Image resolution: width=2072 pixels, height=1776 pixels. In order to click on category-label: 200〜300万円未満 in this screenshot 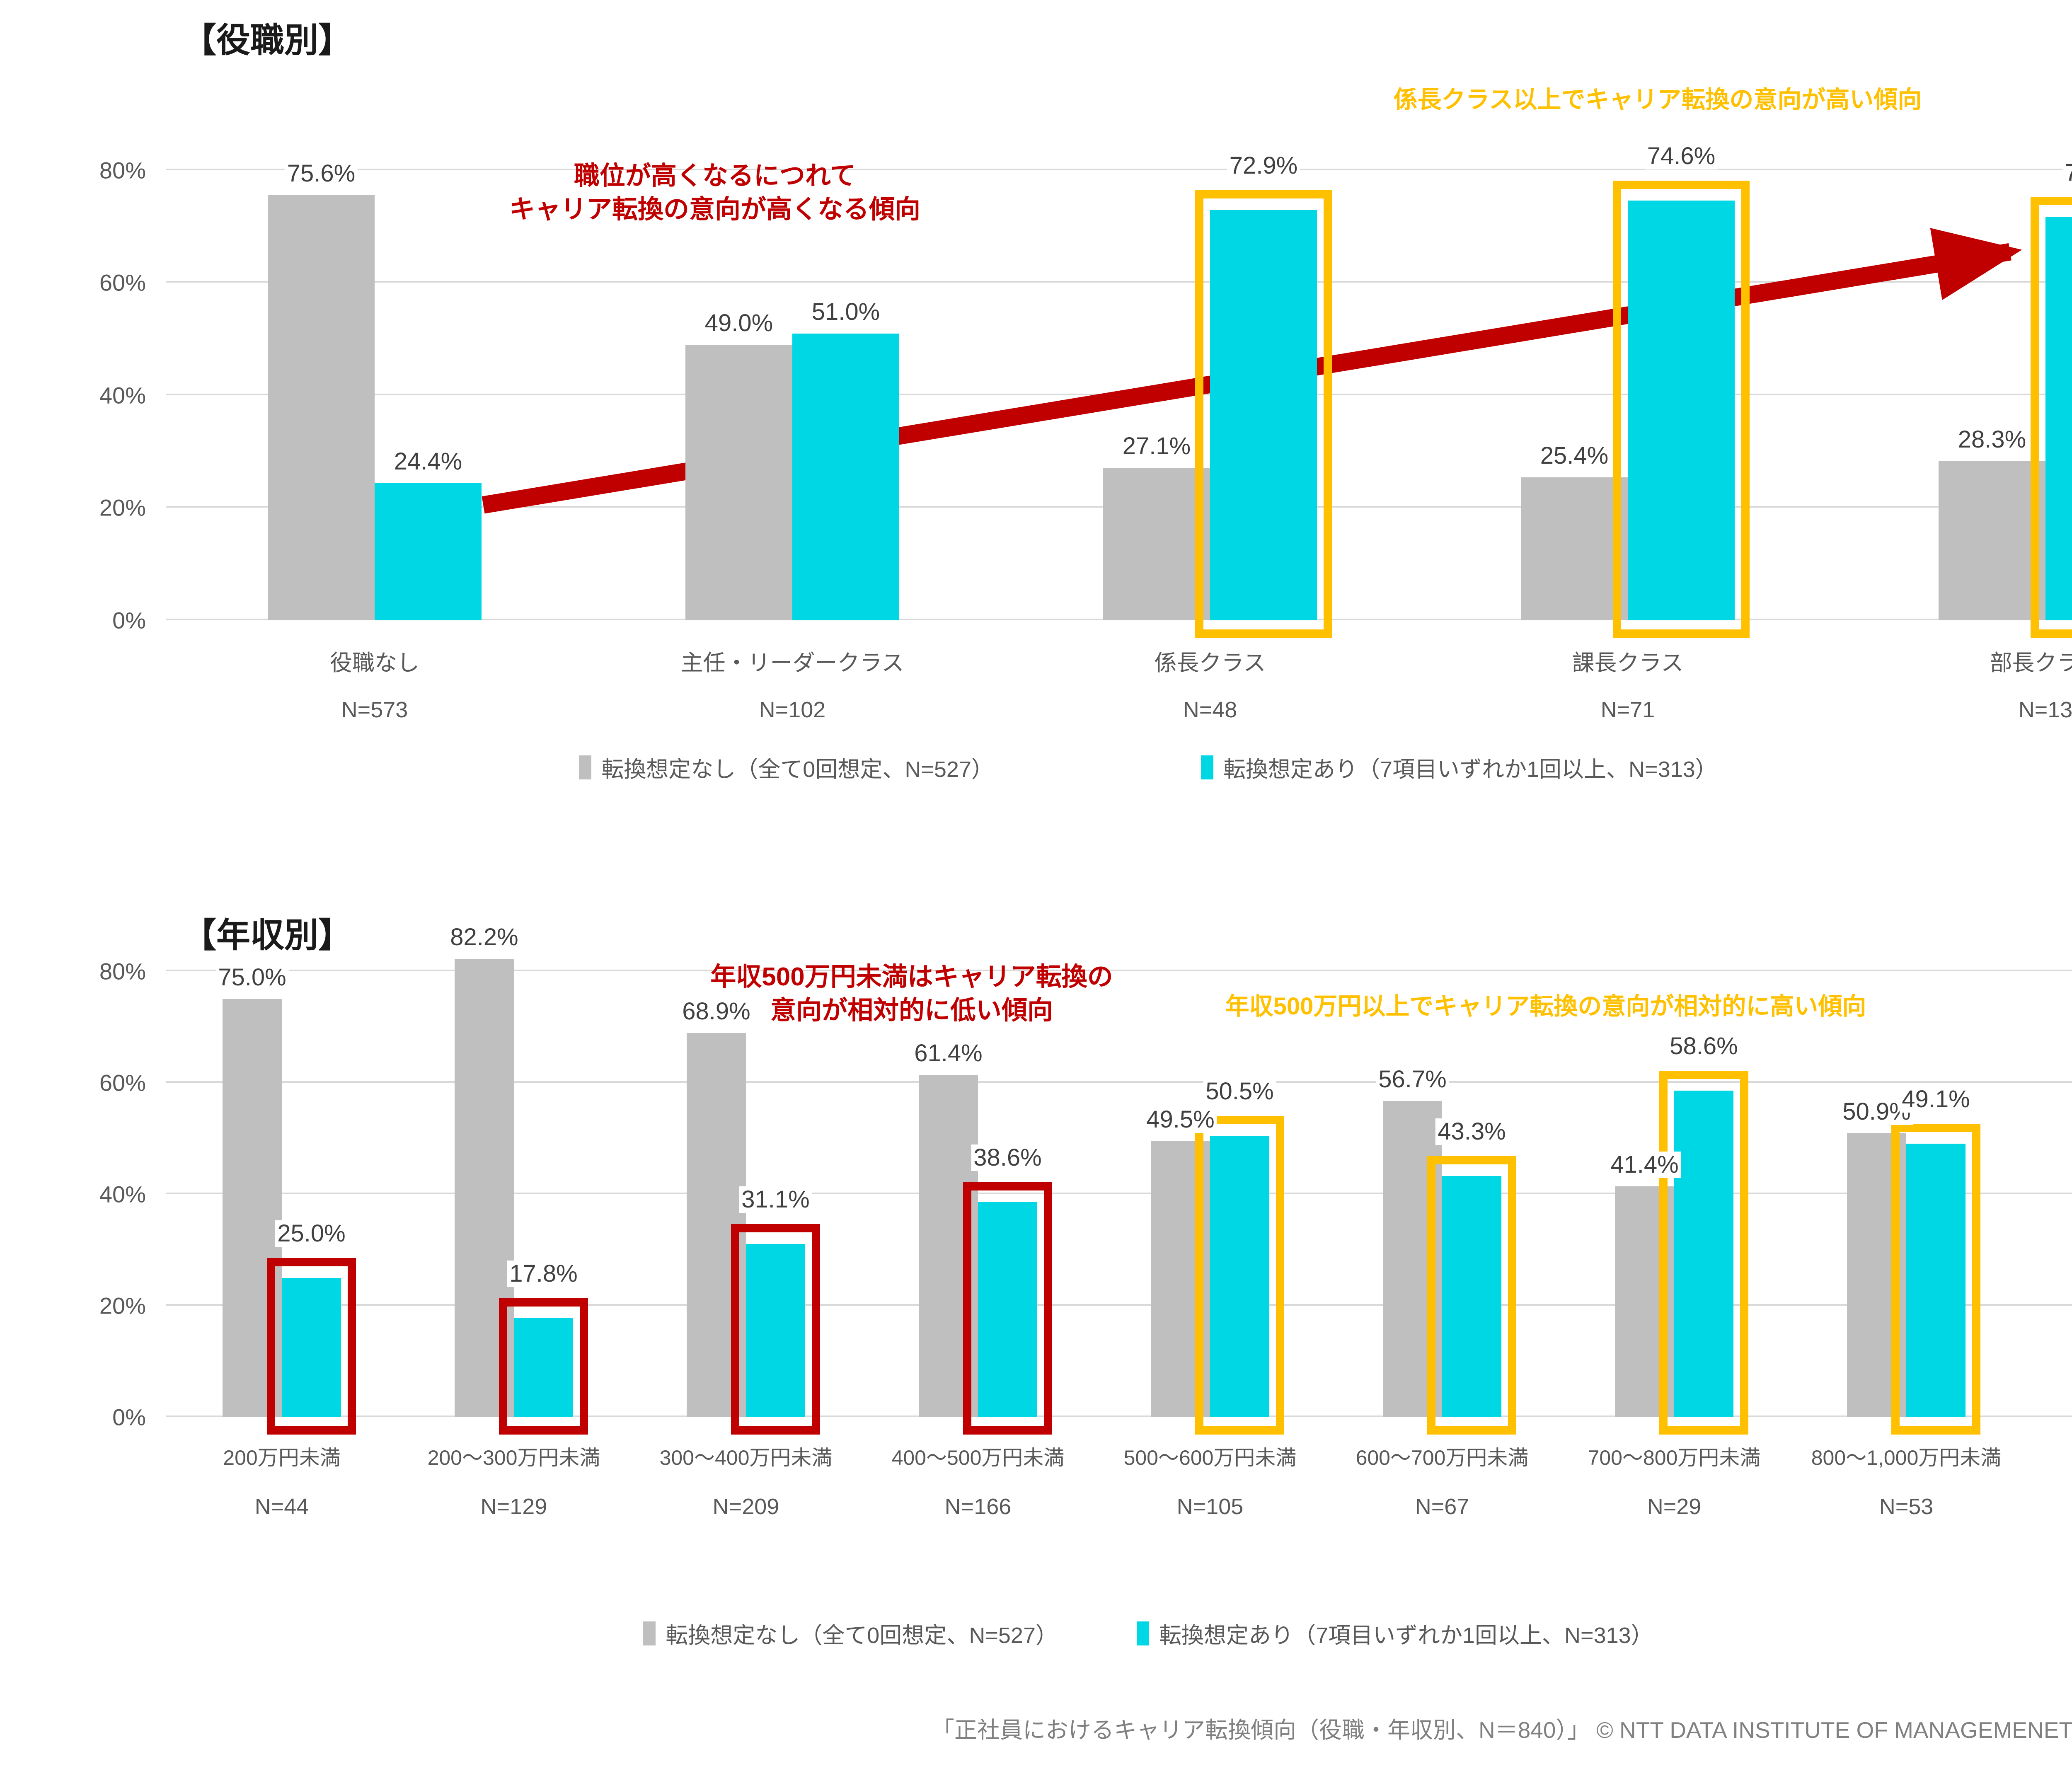, I will do `click(513, 1457)`.